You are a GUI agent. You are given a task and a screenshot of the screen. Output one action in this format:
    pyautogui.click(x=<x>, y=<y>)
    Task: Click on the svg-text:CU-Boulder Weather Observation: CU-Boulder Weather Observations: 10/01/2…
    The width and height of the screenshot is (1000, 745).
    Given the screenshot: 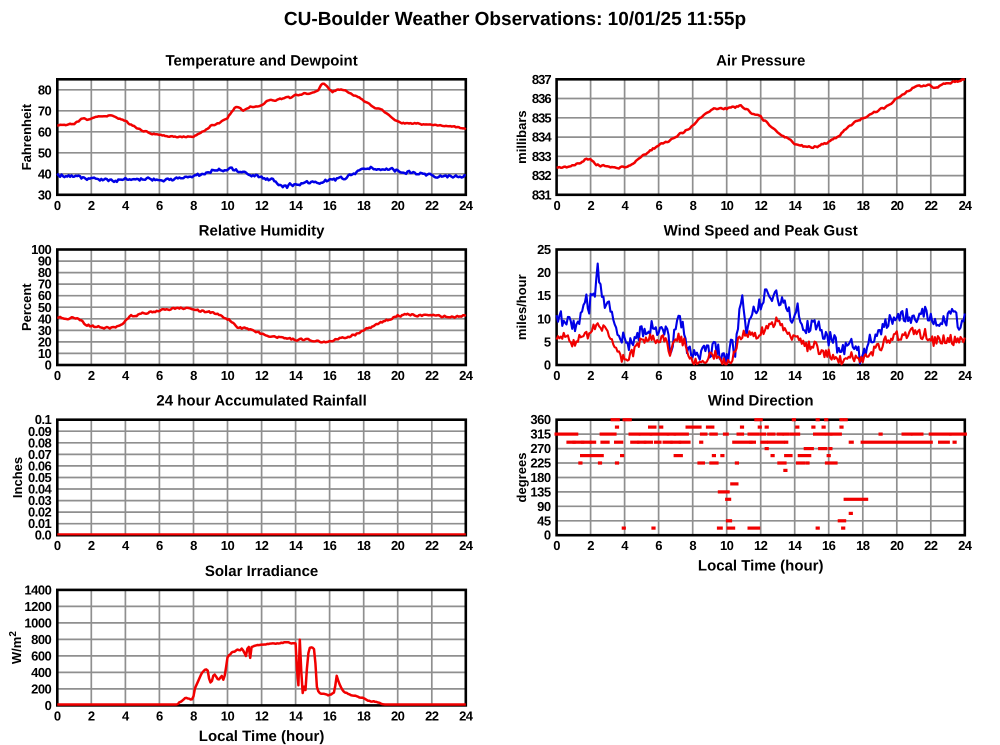 What is the action you would take?
    pyautogui.click(x=515, y=19)
    